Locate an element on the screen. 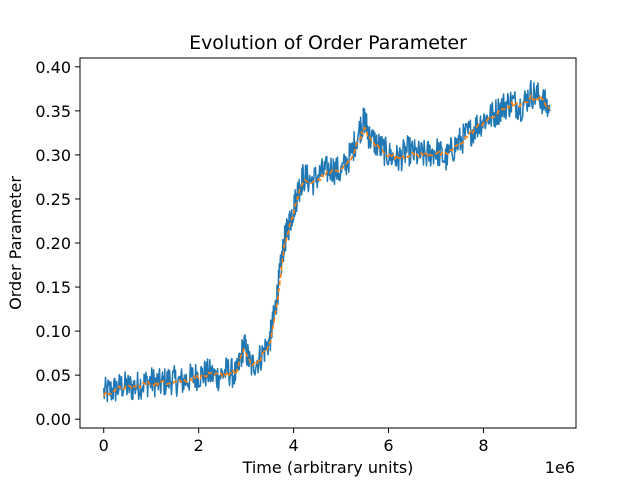 This screenshot has height=480, width=640. y-tick-label: 0.05 is located at coordinates (53, 375).